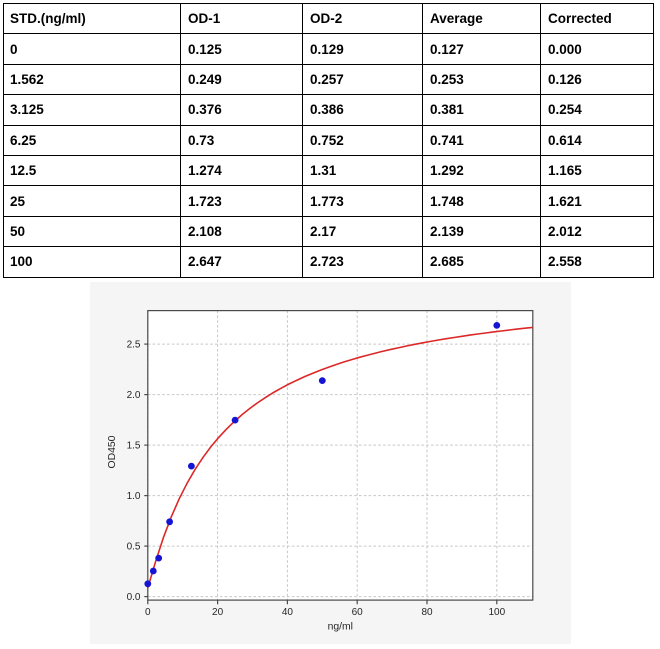 This screenshot has width=660, height=649. I want to click on svg-text: 1.0, so click(134, 496).